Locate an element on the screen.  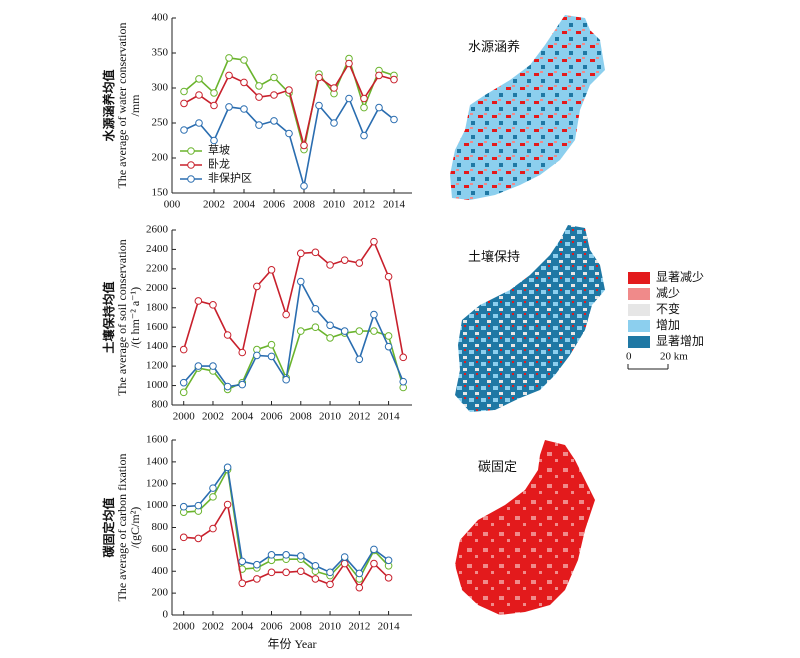
y-tick-label: 300 is located at coordinates (160, 88).